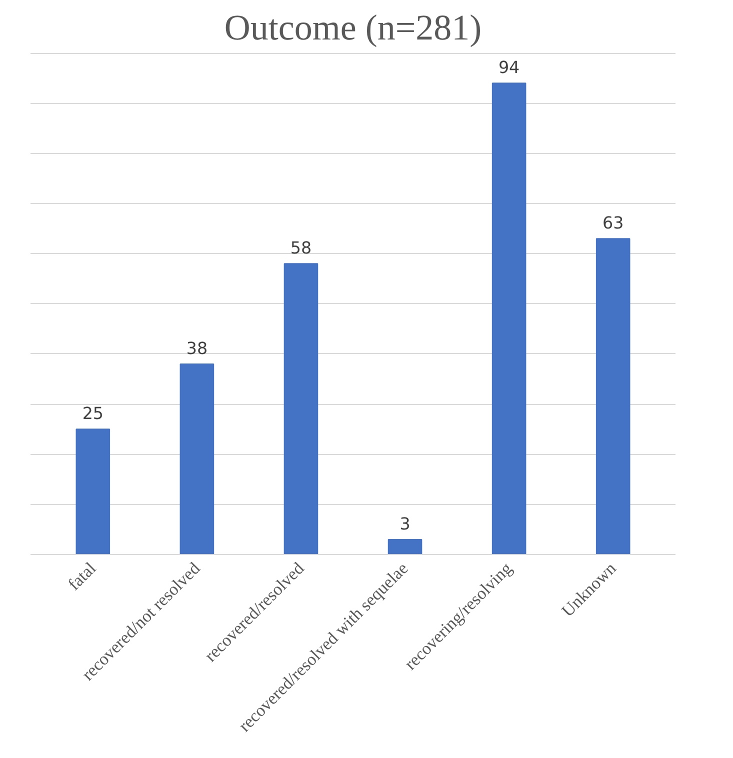  I want to click on data-label: 25, so click(93, 414).